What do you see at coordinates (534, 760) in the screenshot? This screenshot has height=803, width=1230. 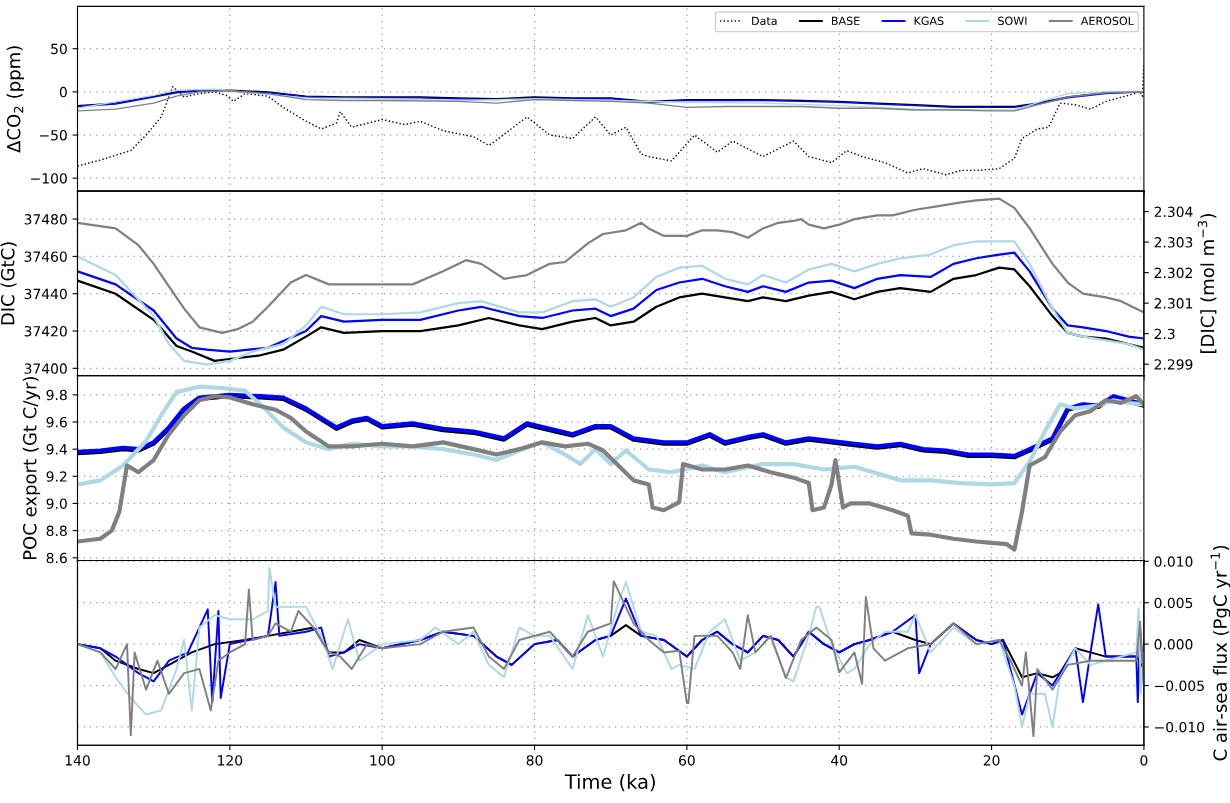 I see `x-tick-label: 80` at bounding box center [534, 760].